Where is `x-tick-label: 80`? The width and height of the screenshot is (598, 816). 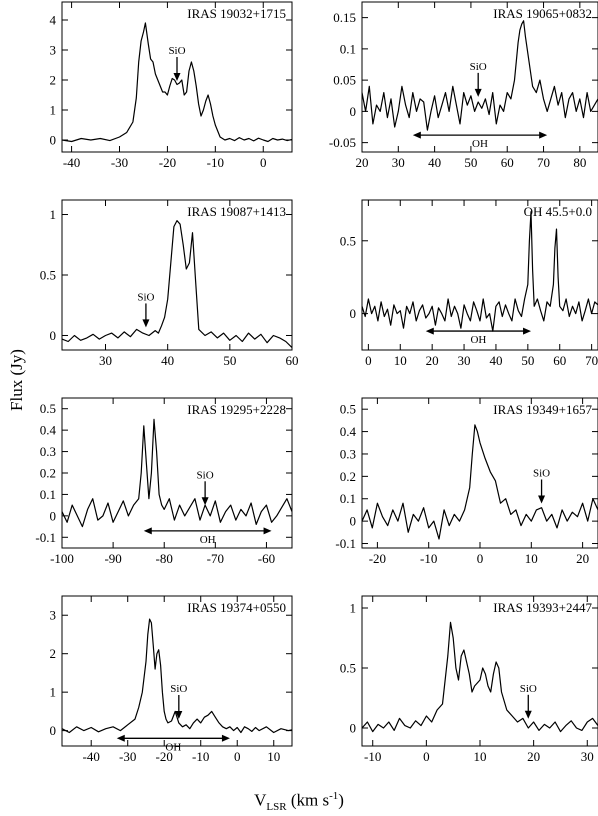 x-tick-label: 80 is located at coordinates (579, 162).